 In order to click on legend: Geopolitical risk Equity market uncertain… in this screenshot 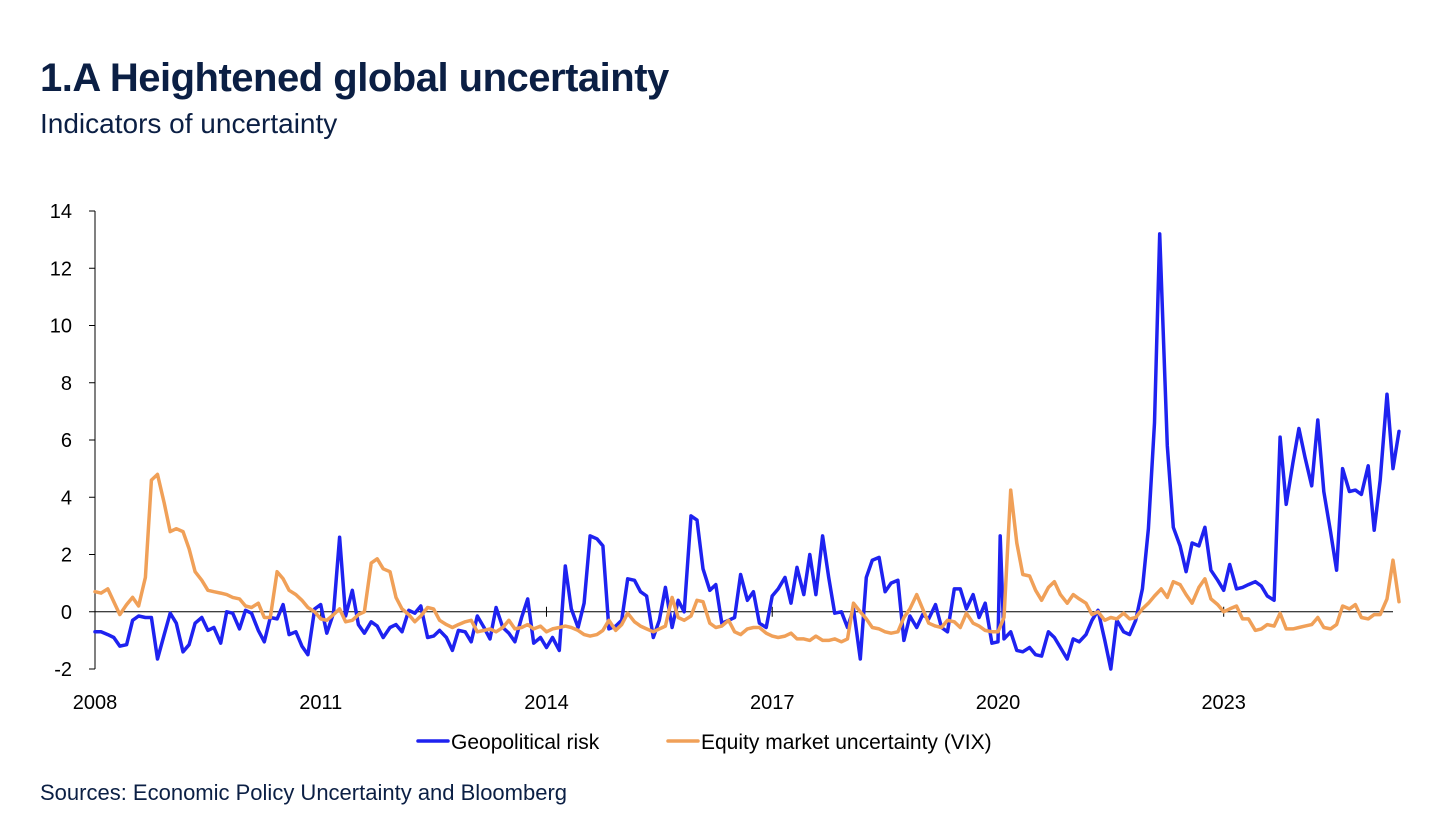, I will do `click(704, 742)`.